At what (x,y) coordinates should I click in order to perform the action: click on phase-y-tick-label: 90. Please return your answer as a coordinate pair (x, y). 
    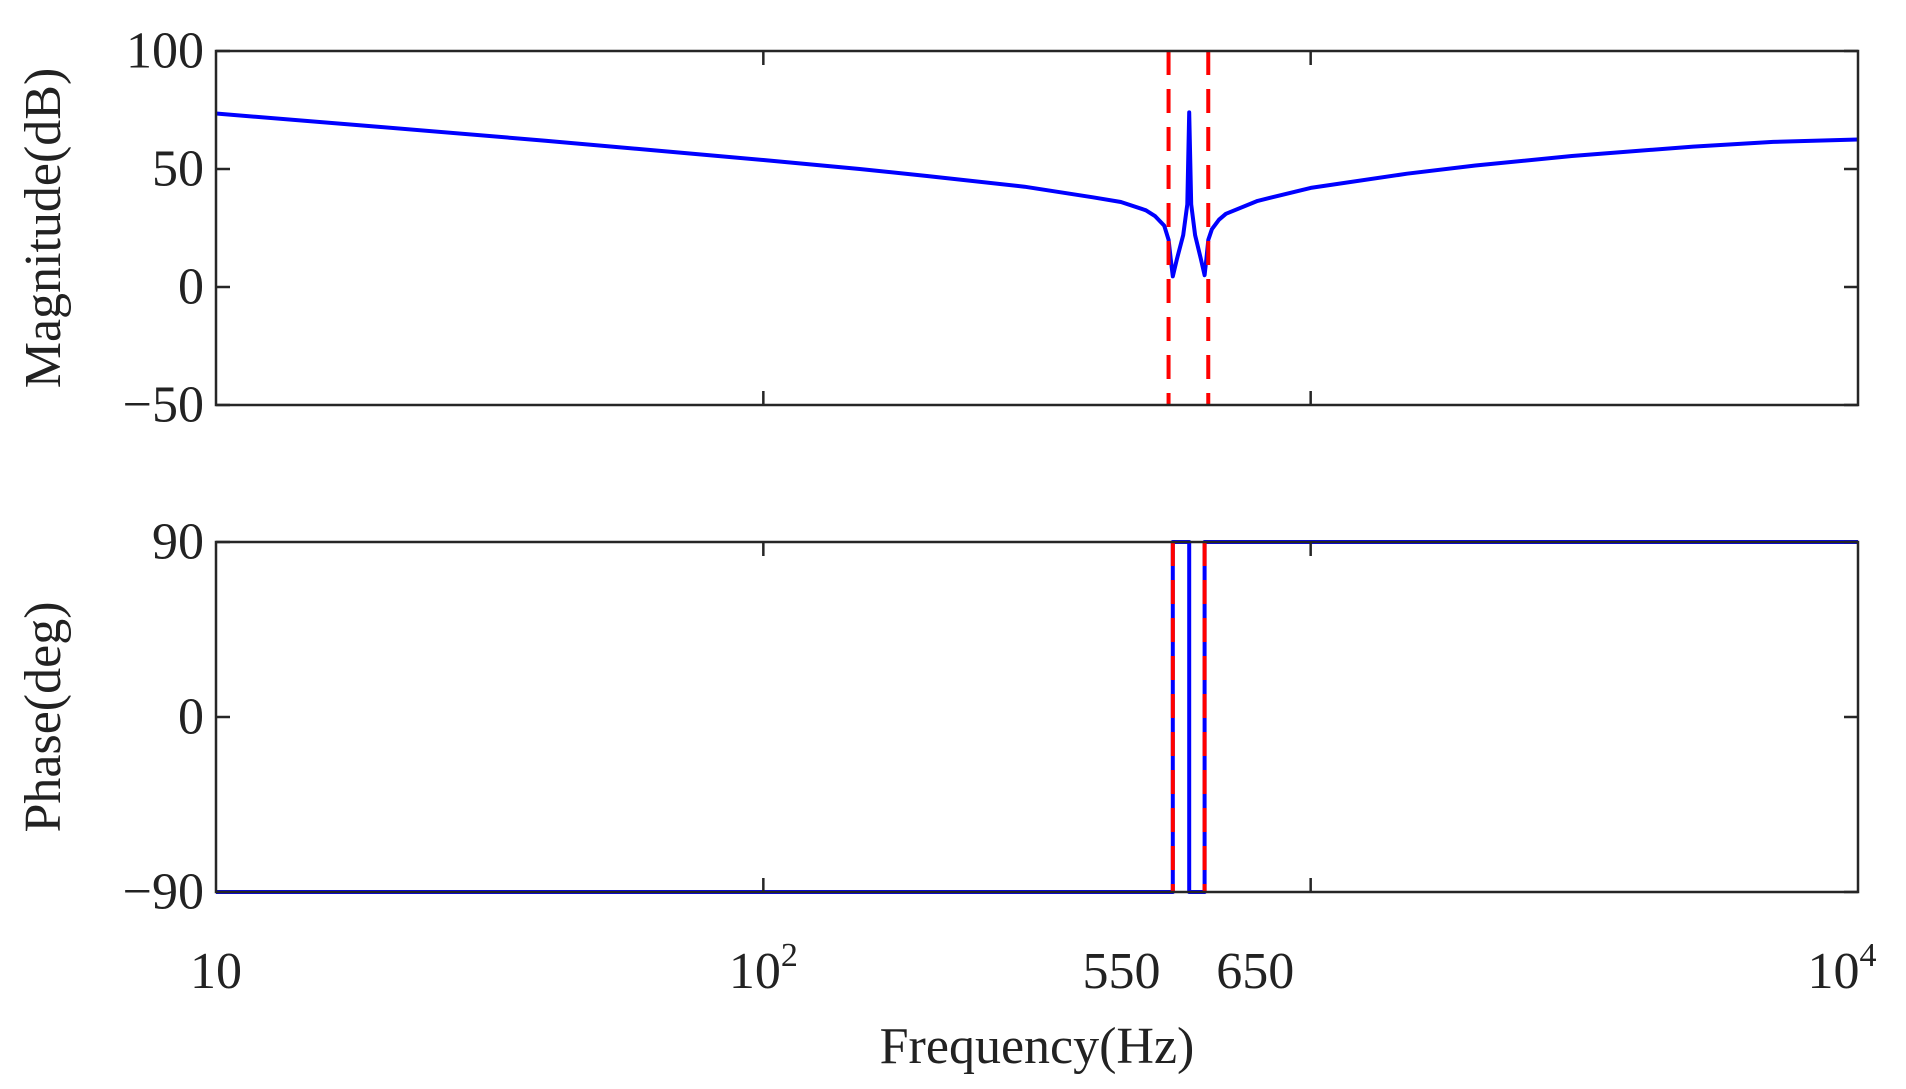
    Looking at the image, I should click on (178, 542).